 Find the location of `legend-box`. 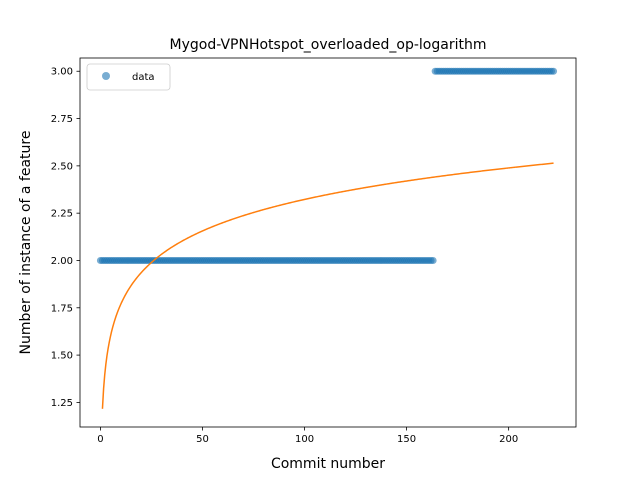

legend-box is located at coordinates (128, 77).